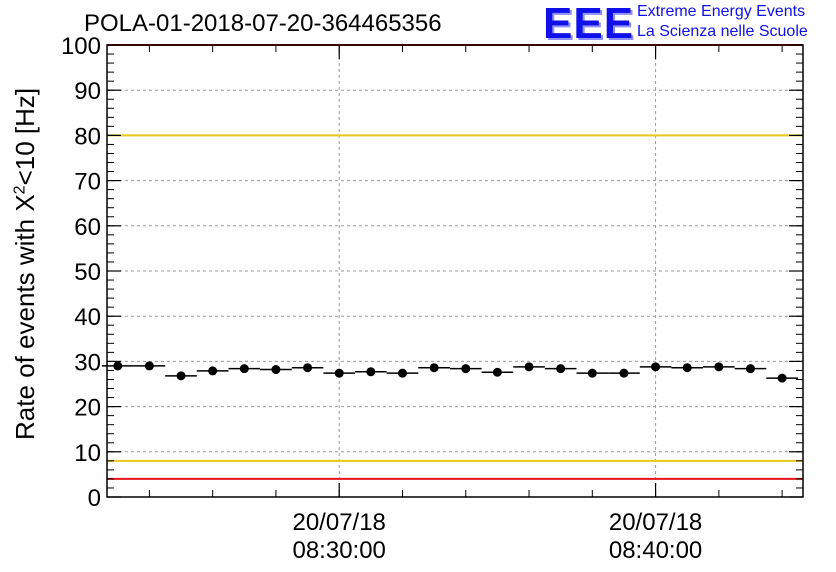 The image size is (836, 572). Describe the element at coordinates (87, 182) in the screenshot. I see `y-tick-label: 70` at that location.